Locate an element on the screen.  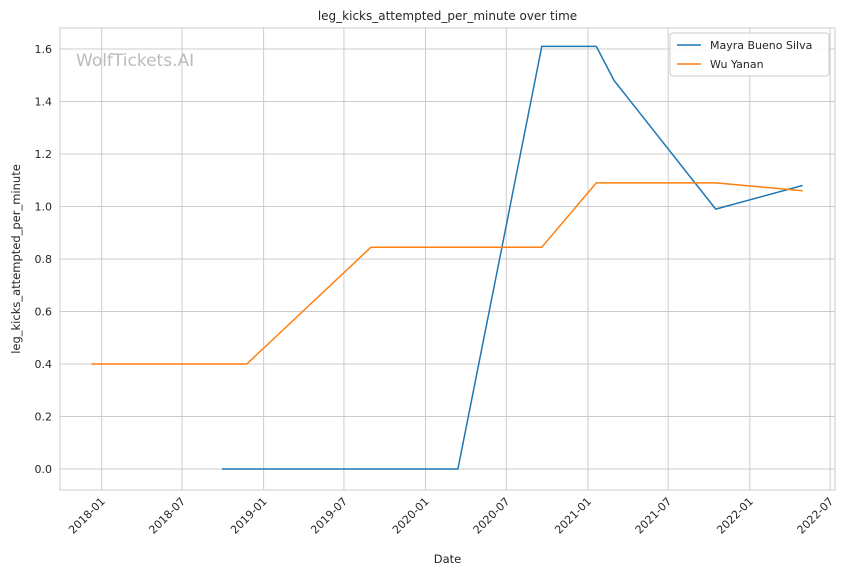
chart-title: leg_kicks_attempted_per_minute over time is located at coordinates (447, 16).